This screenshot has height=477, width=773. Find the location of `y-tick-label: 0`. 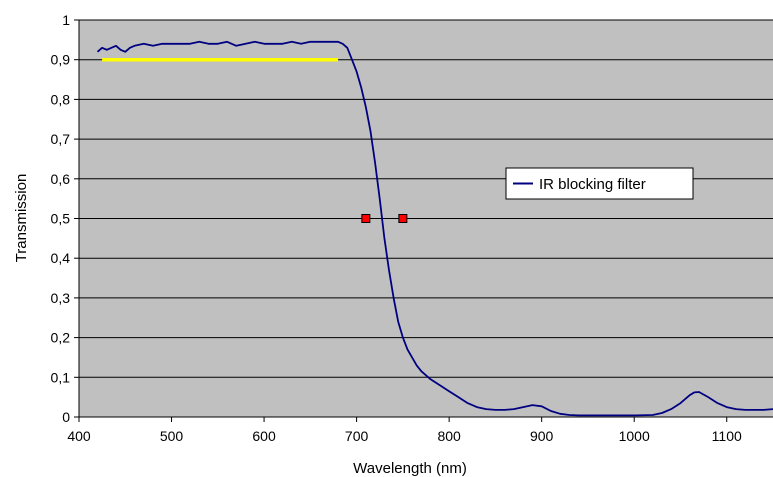

y-tick-label: 0 is located at coordinates (66, 417).